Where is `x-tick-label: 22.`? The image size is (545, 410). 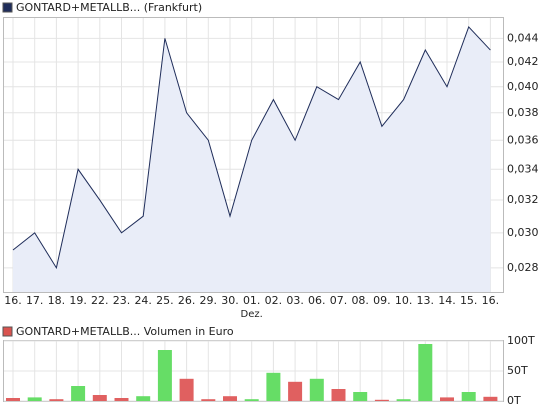
x-tick-label: 22. is located at coordinates (100, 300).